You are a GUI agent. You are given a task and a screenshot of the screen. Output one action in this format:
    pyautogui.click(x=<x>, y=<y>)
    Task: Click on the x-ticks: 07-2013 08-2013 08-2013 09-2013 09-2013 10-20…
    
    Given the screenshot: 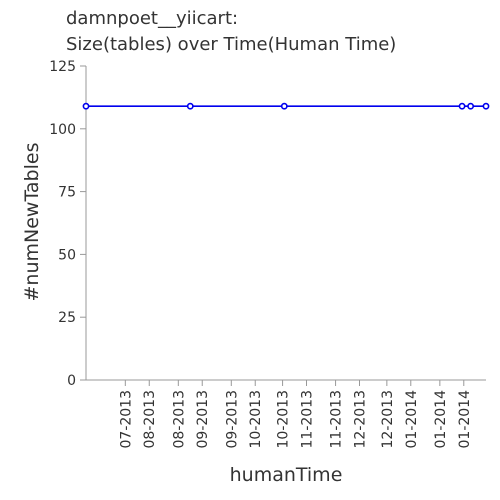 What is the action you would take?
    pyautogui.click(x=295, y=414)
    